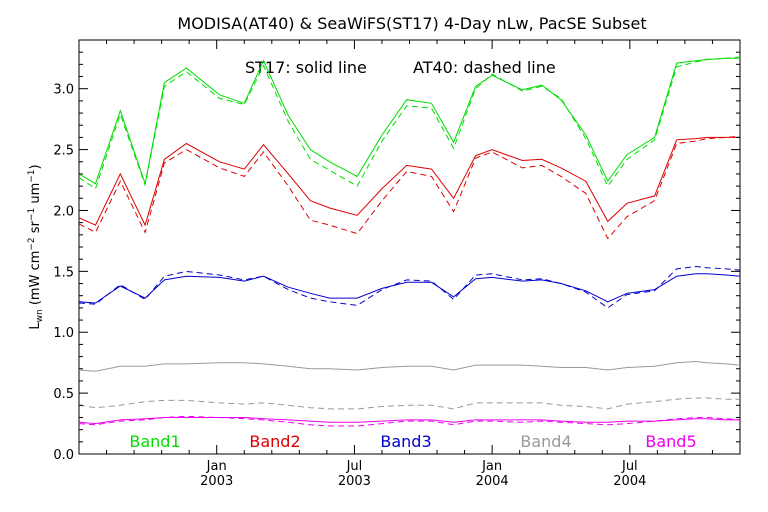 This screenshot has width=768, height=512. I want to click on legend-item-1: Band1, so click(154, 441).